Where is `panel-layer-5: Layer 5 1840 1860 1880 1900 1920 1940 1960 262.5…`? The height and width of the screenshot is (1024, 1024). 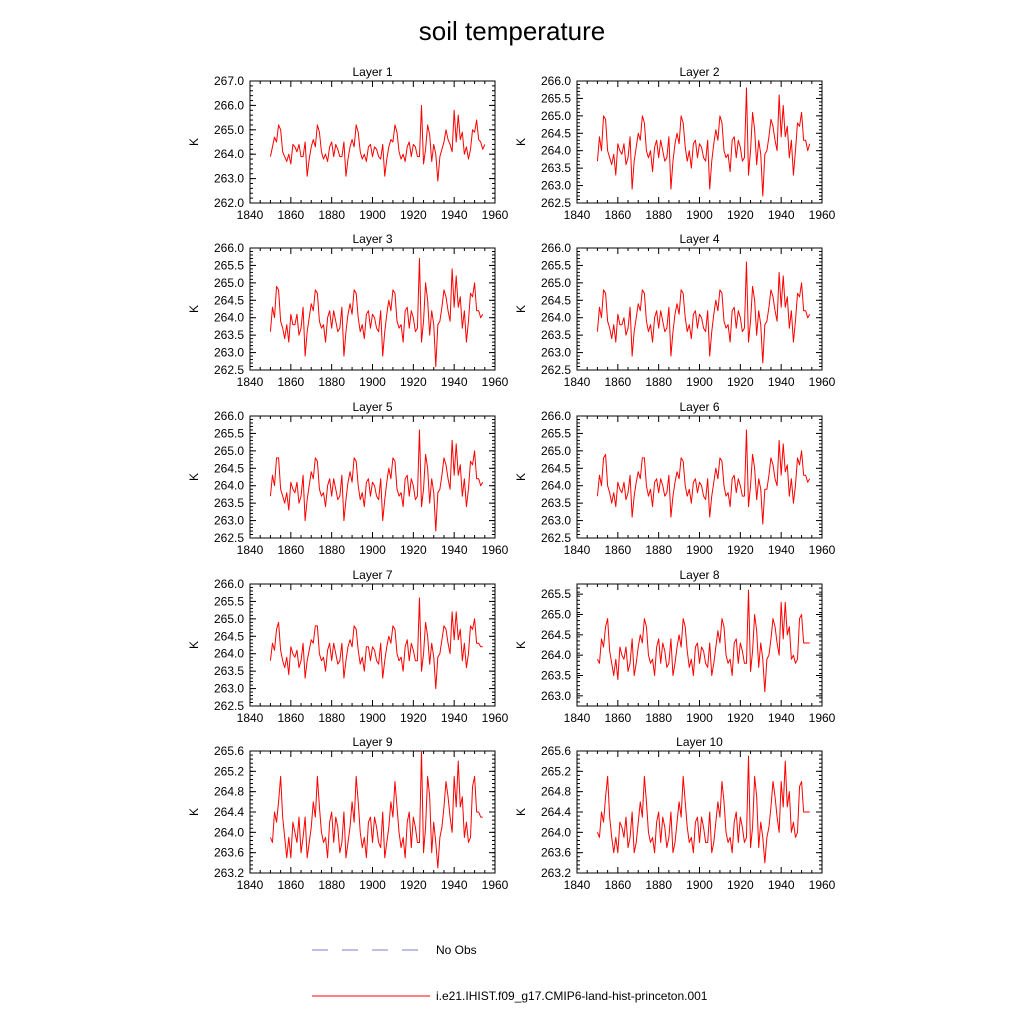 panel-layer-5: Layer 5 1840 1860 1880 1900 1920 1940 1960 262.5… is located at coordinates (348, 478).